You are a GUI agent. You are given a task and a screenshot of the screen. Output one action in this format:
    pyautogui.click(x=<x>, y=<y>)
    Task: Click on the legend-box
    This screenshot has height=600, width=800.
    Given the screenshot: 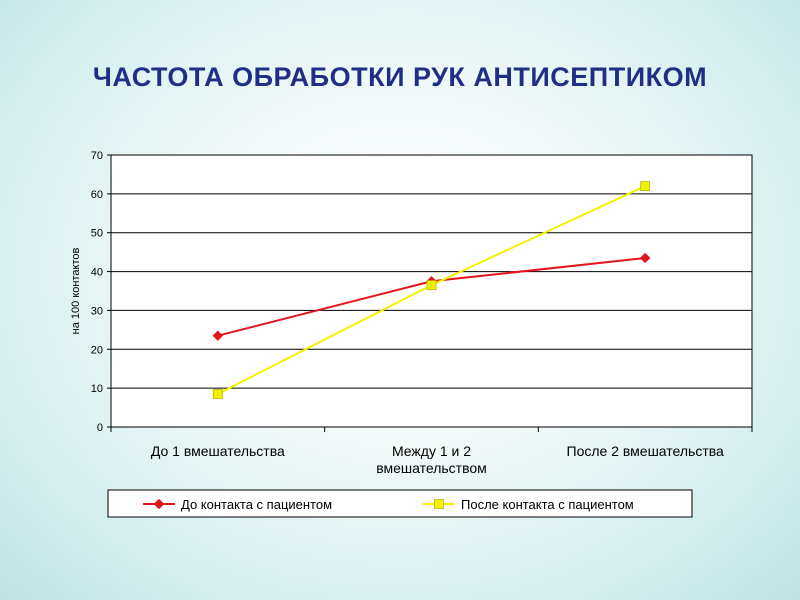 What is the action you would take?
    pyautogui.click(x=400, y=503)
    